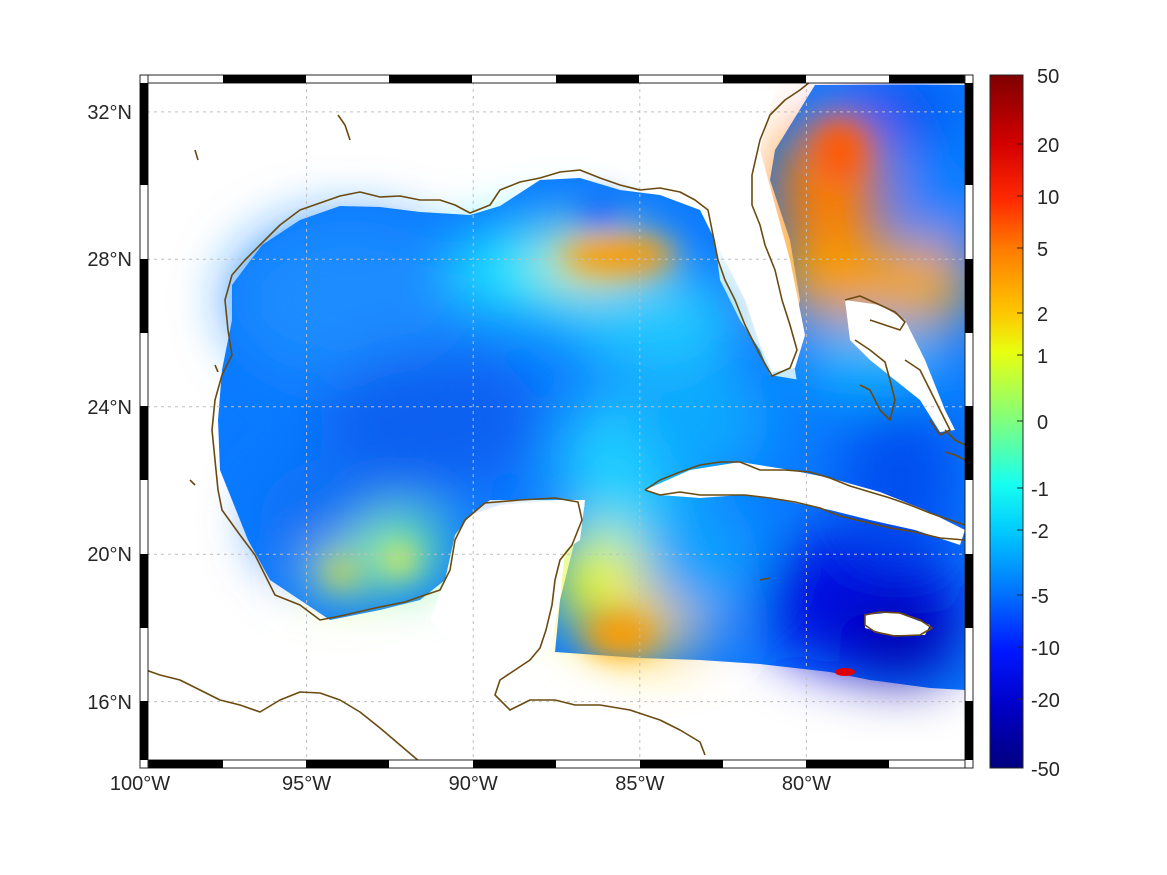 This screenshot has height=875, width=1167. Describe the element at coordinates (1040, 532) in the screenshot. I see `colorbar-label-neg2: -2` at that location.